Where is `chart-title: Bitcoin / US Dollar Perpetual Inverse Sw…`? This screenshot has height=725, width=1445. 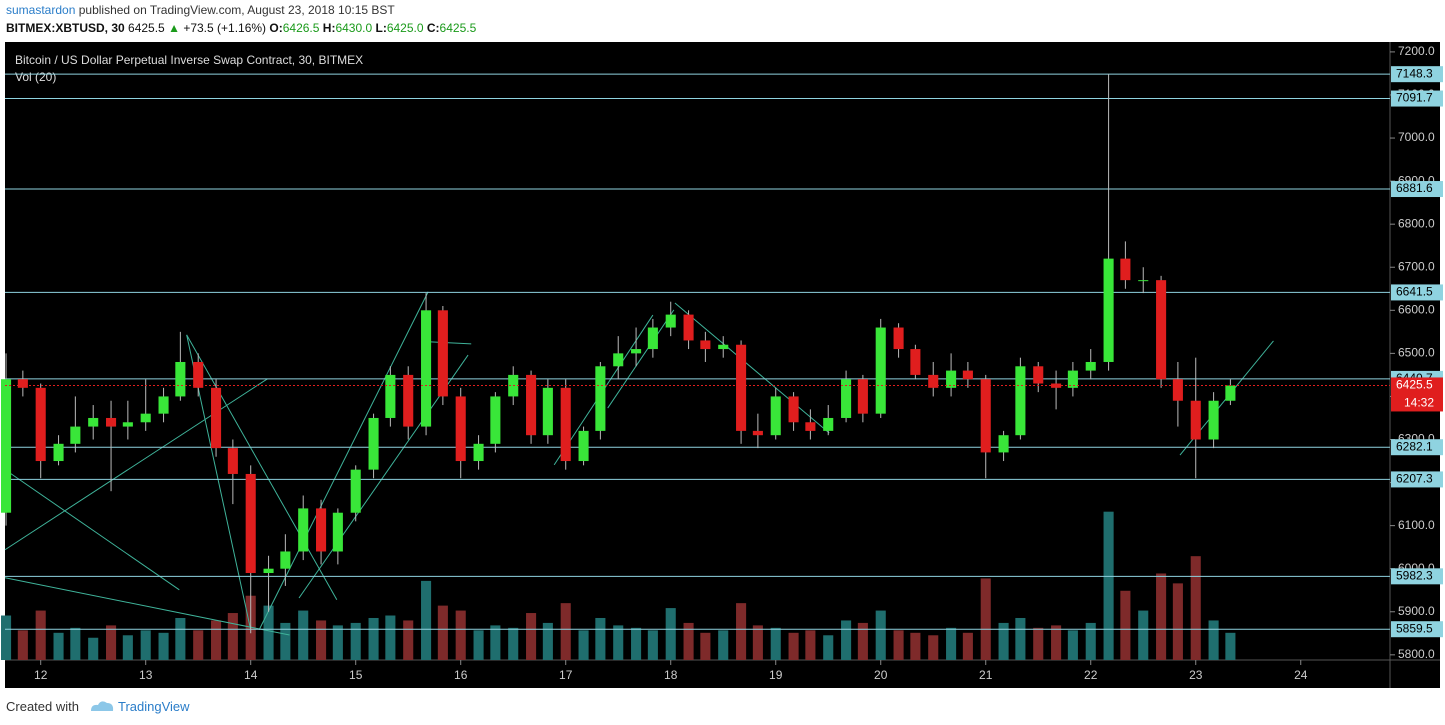
chart-title: Bitcoin / US Dollar Perpetual Inverse Sw… is located at coordinates (189, 60).